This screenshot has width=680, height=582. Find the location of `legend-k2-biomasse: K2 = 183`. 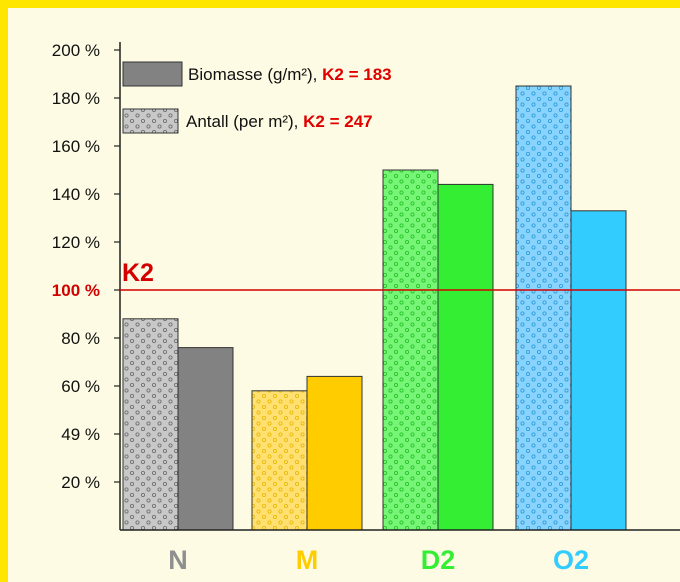

legend-k2-biomasse: K2 = 183 is located at coordinates (356, 74).